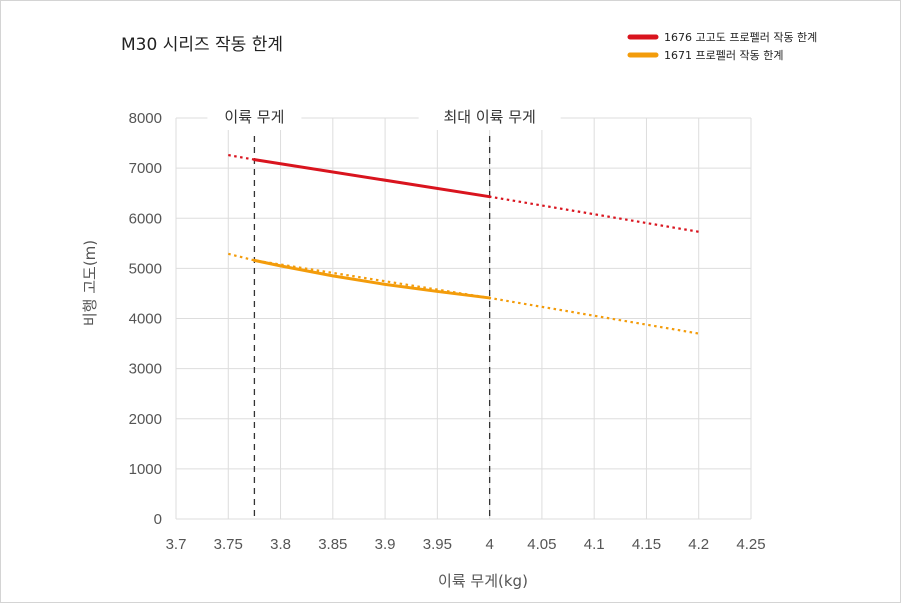 The image size is (901, 603). What do you see at coordinates (541, 544) in the screenshot?
I see `x-tick-label: 4.05` at bounding box center [541, 544].